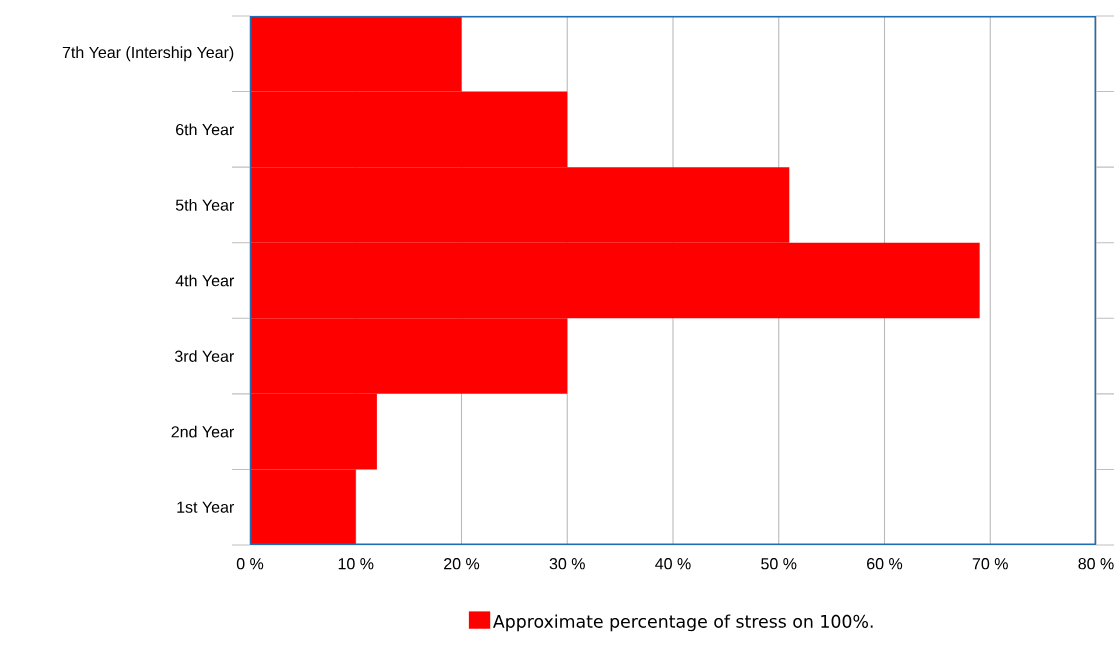 This screenshot has height=648, width=1118. What do you see at coordinates (779, 564) in the screenshot?
I see `x-tick-label: 50 %` at bounding box center [779, 564].